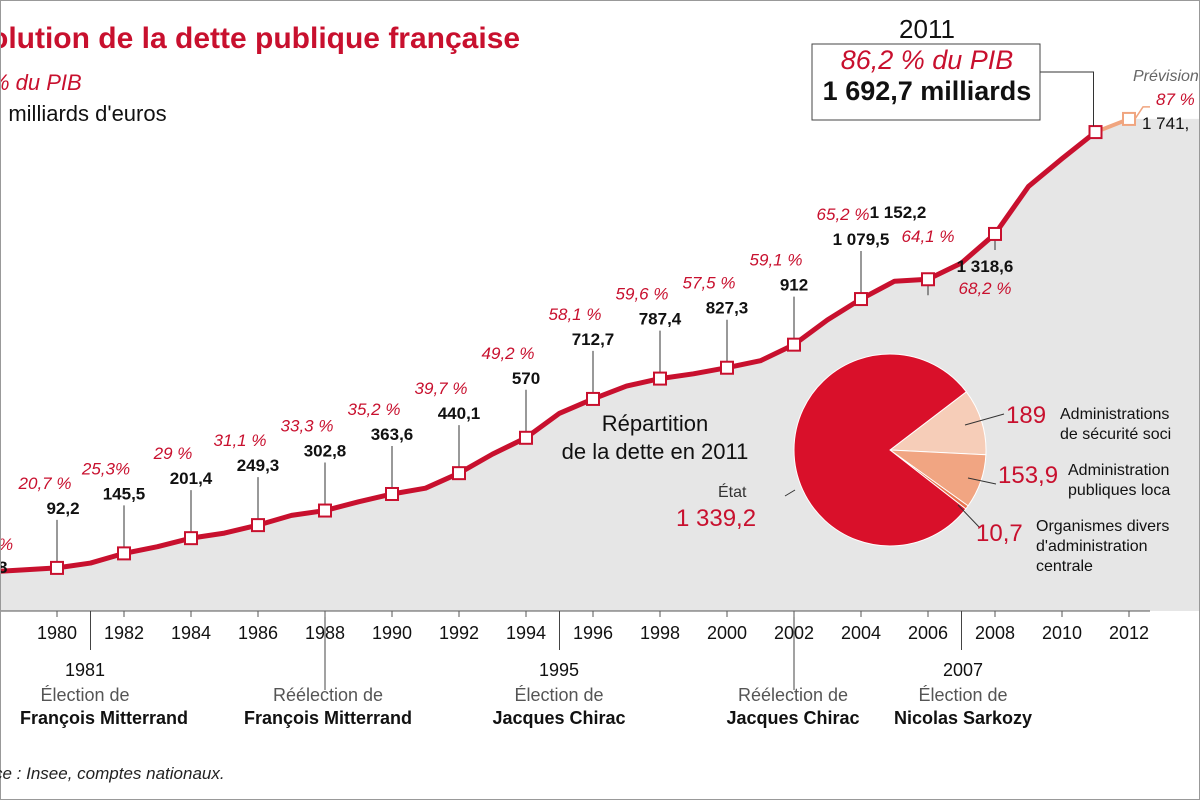  I want to click on x-tick-label: 2004, so click(861, 633).